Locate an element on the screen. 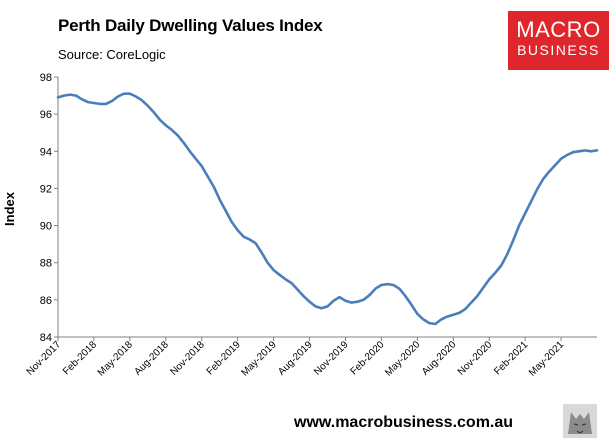 Image resolution: width=616 pixels, height=443 pixels. x-tick-label: Feb-2019 is located at coordinates (224, 358).